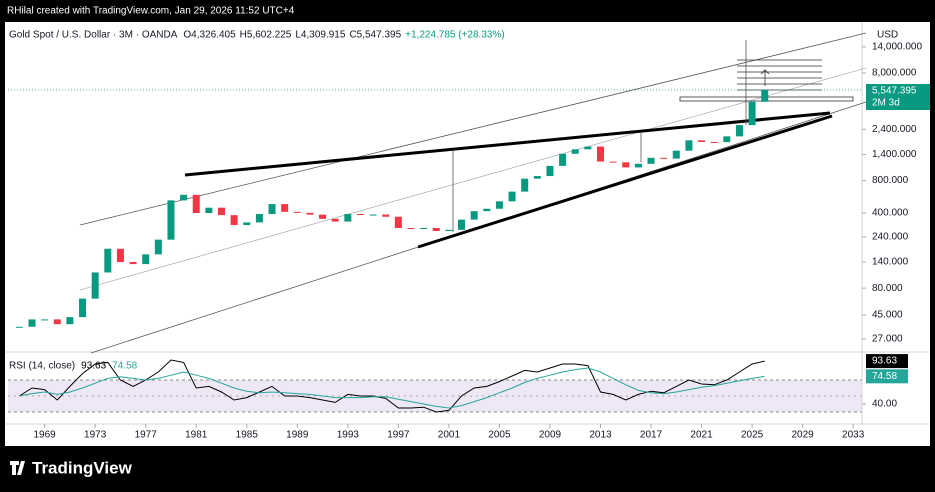  Describe the element at coordinates (890, 213) in the screenshot. I see `y-tick-label: 400.000` at that location.